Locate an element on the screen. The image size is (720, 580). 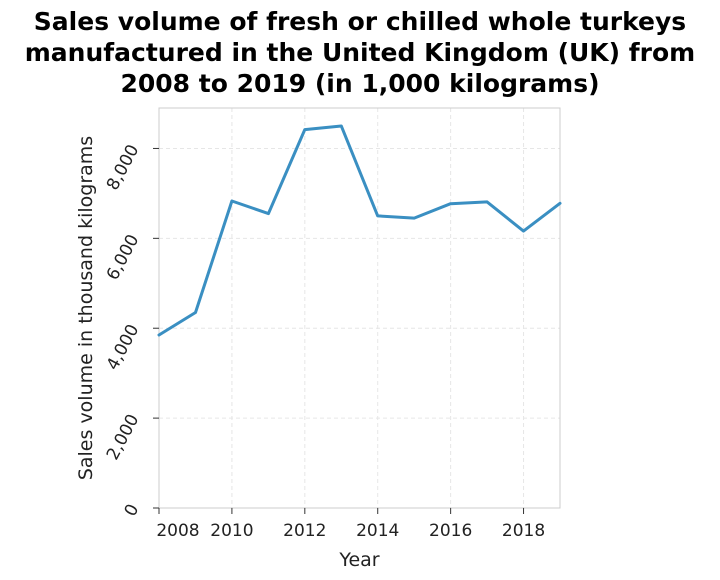
x-axis-label: Year is located at coordinates (358, 560).